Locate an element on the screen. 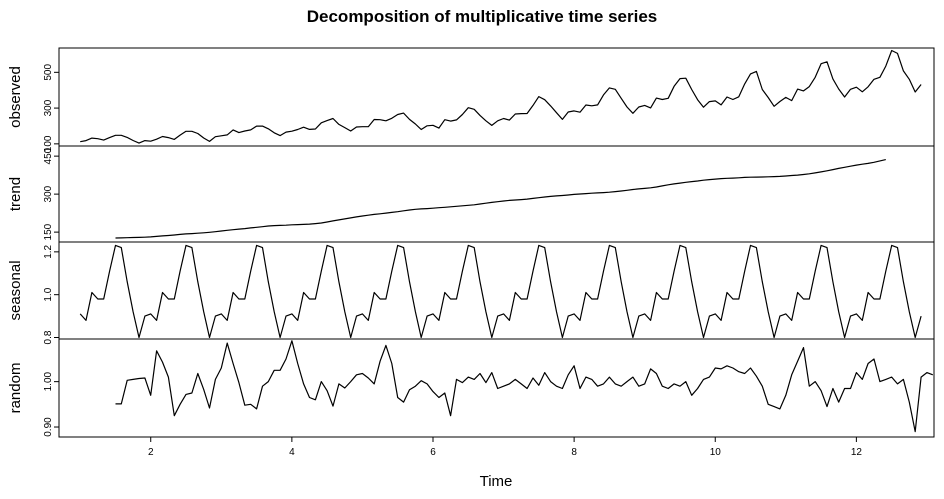 The image size is (944, 499). x-tick-label: 4 is located at coordinates (292, 452).